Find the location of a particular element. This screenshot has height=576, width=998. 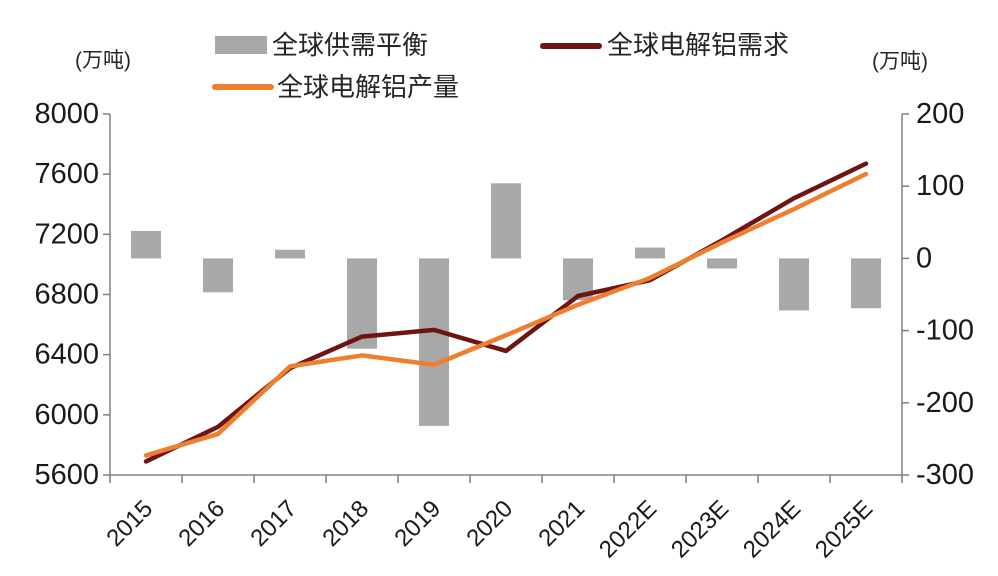

right-axis-unit-label: (万吨) is located at coordinates (900, 61).